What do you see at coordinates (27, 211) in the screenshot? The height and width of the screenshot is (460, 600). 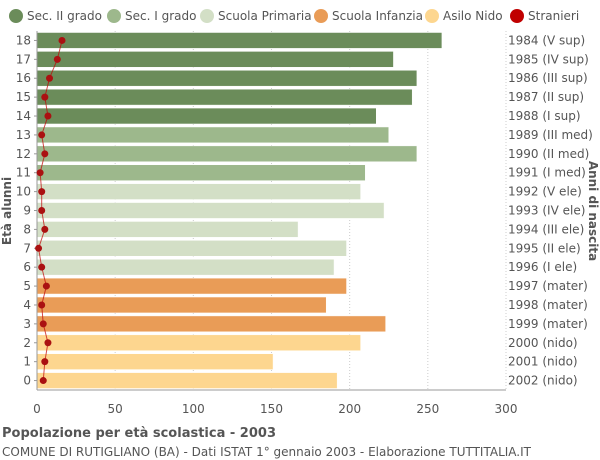 I see `y-tick-label-9: 9` at bounding box center [27, 211].